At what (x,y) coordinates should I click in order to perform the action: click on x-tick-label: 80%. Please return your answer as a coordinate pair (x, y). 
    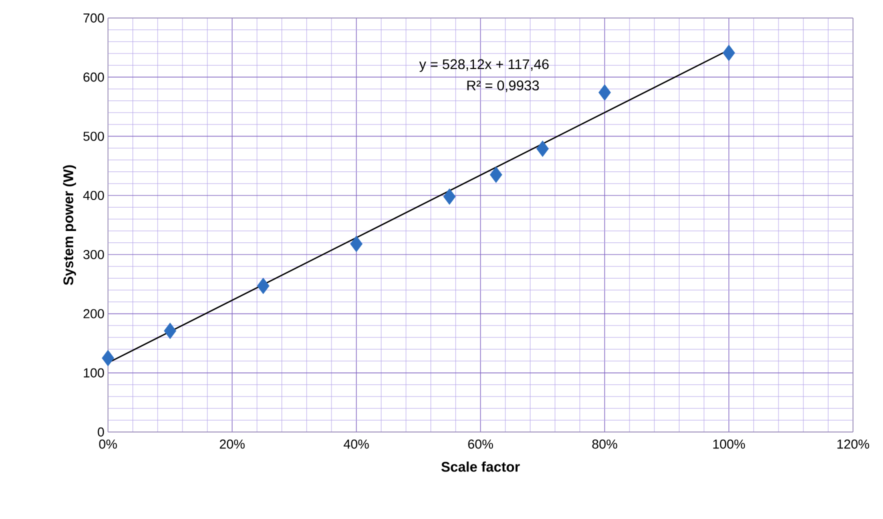
    Looking at the image, I should click on (605, 444).